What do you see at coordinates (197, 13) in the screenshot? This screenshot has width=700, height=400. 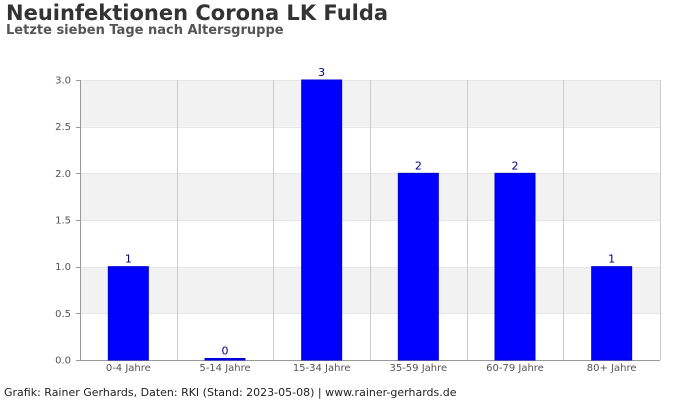 I see `chart-title: Neuinfektionen Corona LK Fulda` at bounding box center [197, 13].